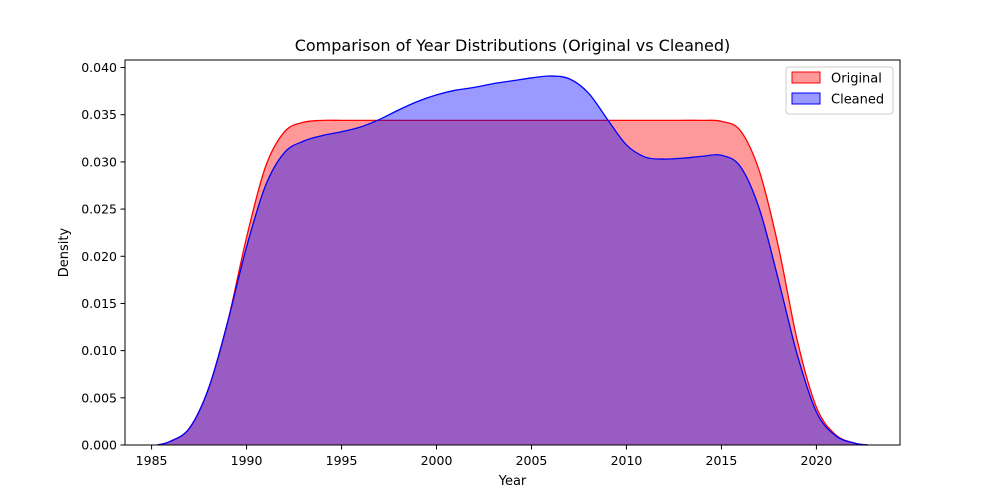 The image size is (1000, 504). What do you see at coordinates (806, 98) in the screenshot?
I see `legend-swatch-cleaned` at bounding box center [806, 98].